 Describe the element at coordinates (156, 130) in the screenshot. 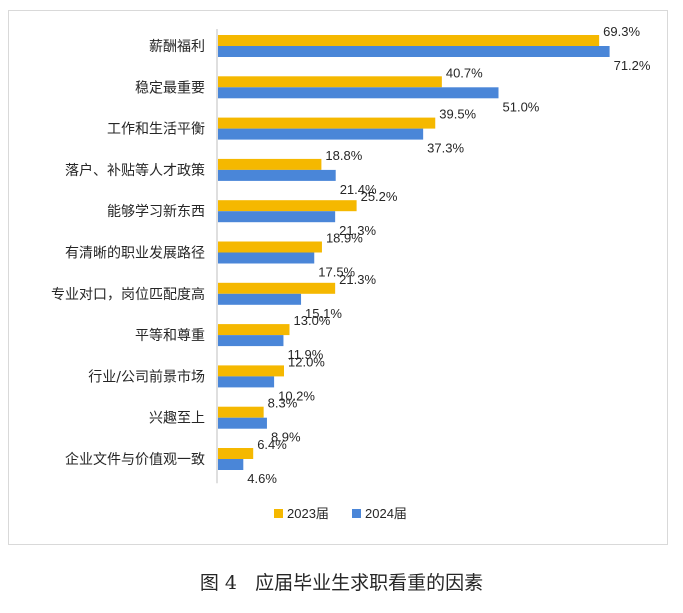

I see `category-label: 工作和生活平衡` at that location.